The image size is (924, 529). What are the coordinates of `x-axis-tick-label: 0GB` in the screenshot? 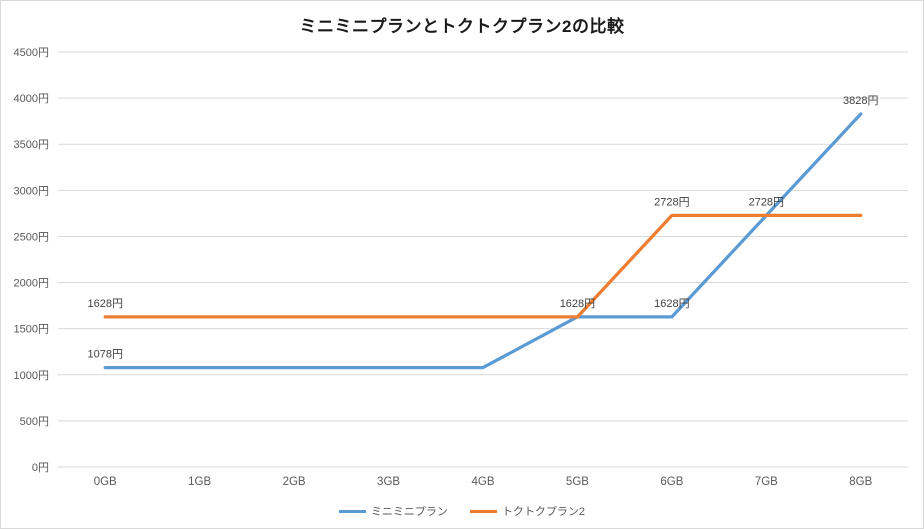 It's located at (105, 482).